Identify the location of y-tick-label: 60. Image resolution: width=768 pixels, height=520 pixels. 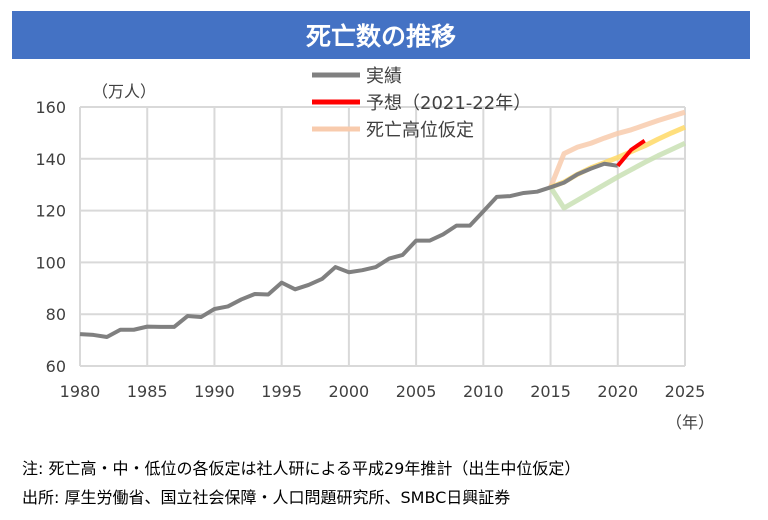
(56, 366).